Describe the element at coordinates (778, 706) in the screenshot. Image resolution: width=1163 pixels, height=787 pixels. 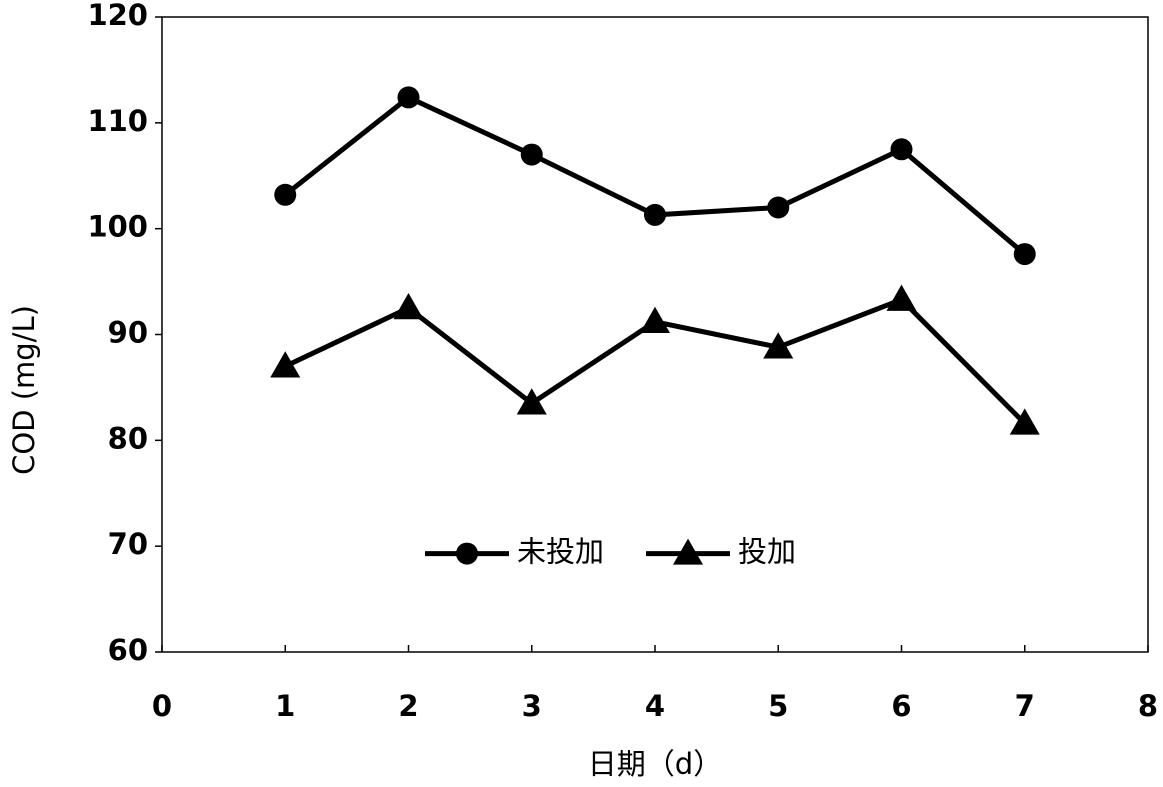
I see `x-tick-label: 5` at that location.